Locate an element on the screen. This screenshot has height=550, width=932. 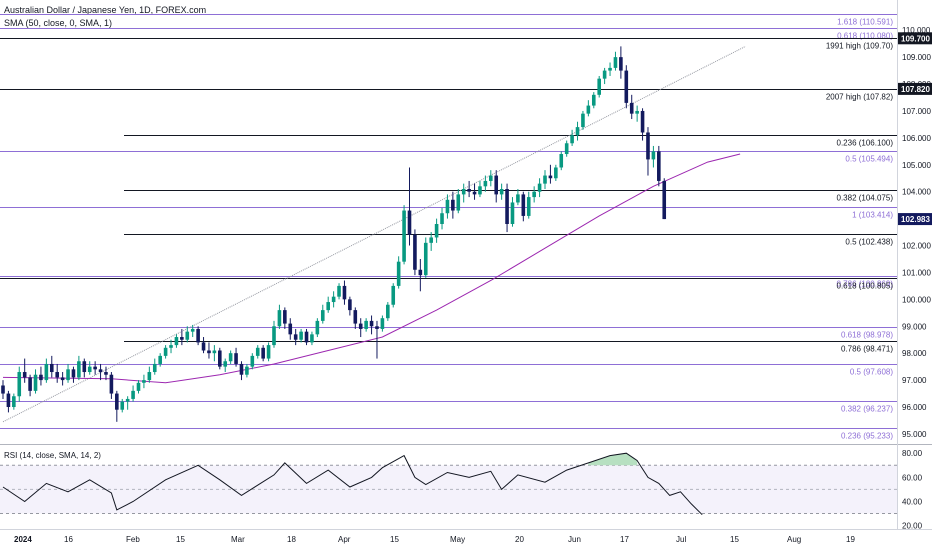
time-axis-label: Apr is located at coordinates (344, 539).